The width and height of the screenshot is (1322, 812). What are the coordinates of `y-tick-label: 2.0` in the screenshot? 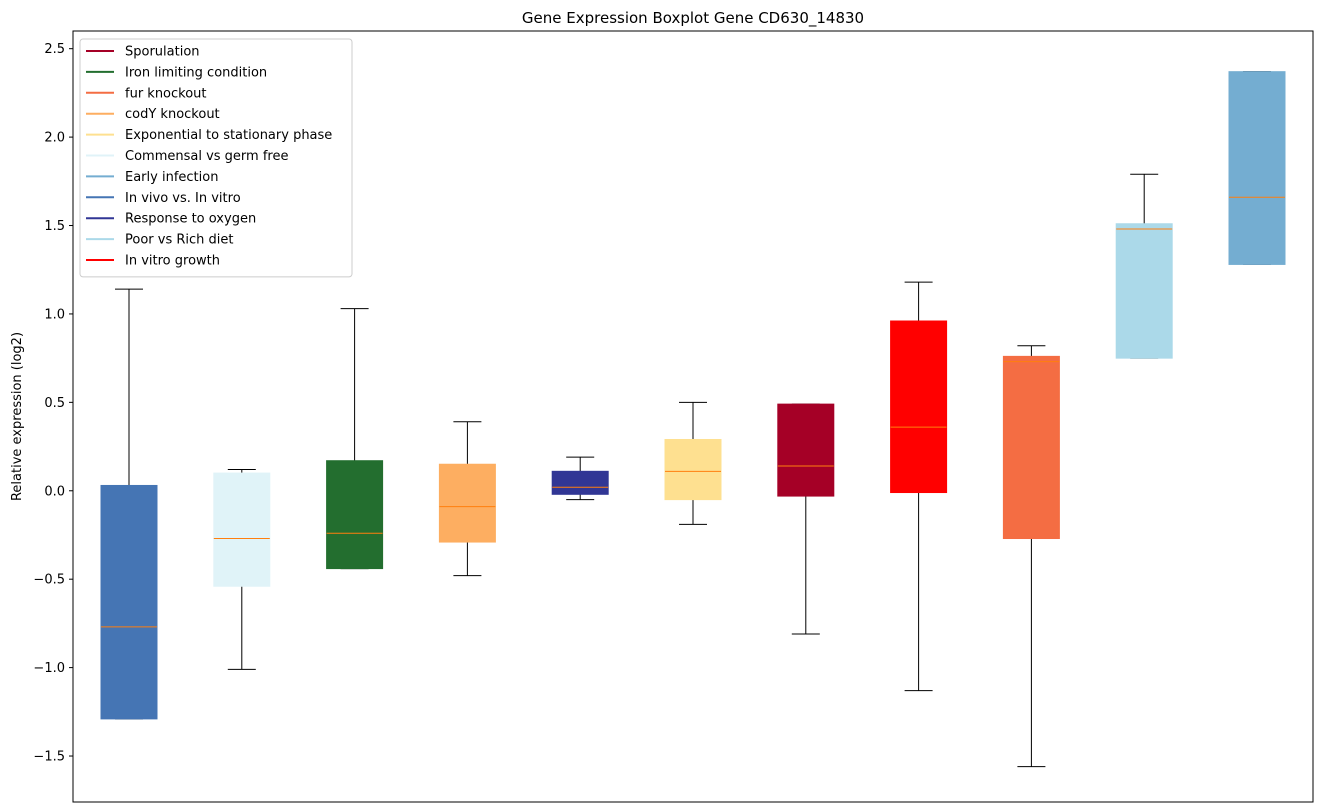 It's located at (54, 138).